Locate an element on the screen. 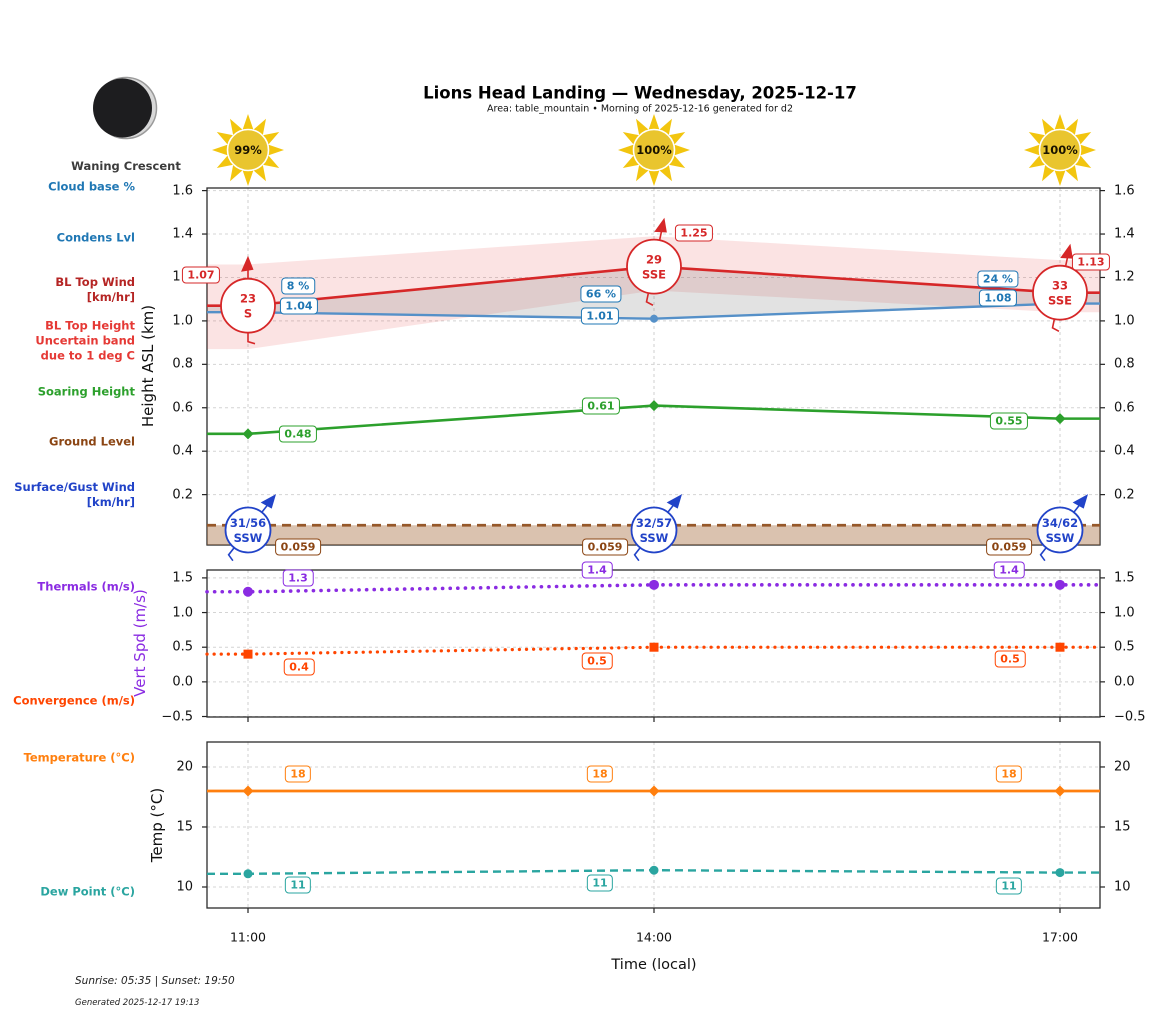  temp-axis-title: Temp (°C) is located at coordinates (157, 825).